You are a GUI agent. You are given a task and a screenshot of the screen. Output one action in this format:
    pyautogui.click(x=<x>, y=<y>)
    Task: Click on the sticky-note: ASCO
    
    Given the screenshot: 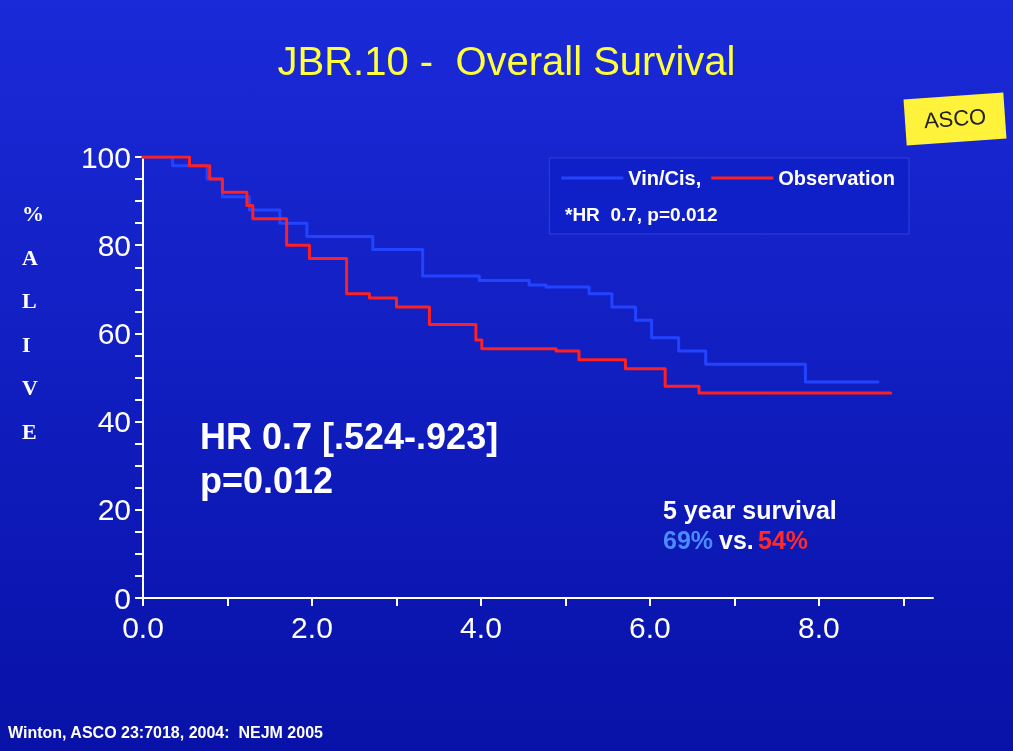 What is the action you would take?
    pyautogui.click(x=955, y=119)
    